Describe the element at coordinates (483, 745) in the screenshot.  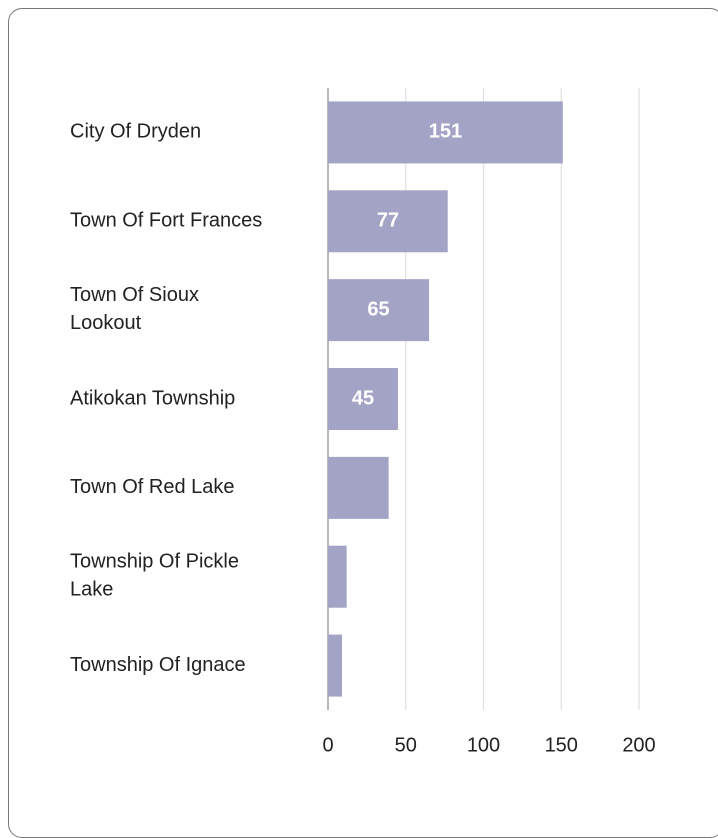
I see `x-tick-label: 100` at that location.